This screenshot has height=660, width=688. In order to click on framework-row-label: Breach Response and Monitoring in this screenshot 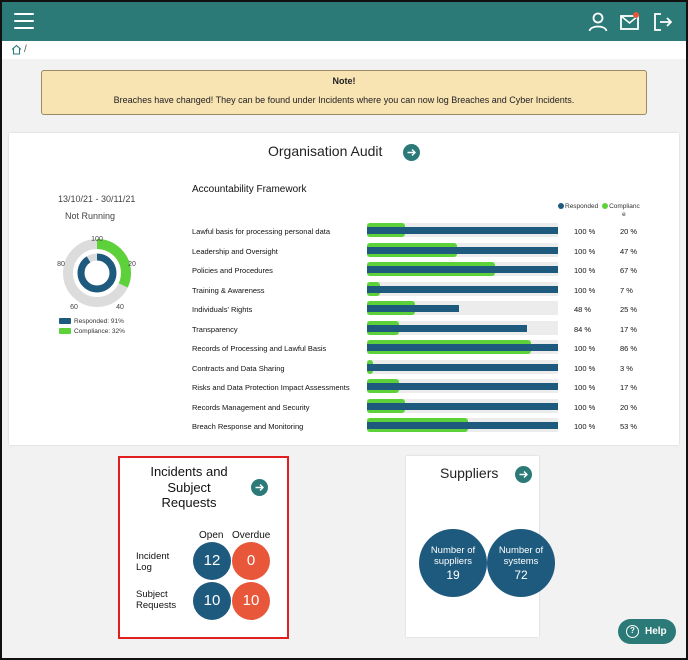, I will do `click(248, 426)`.